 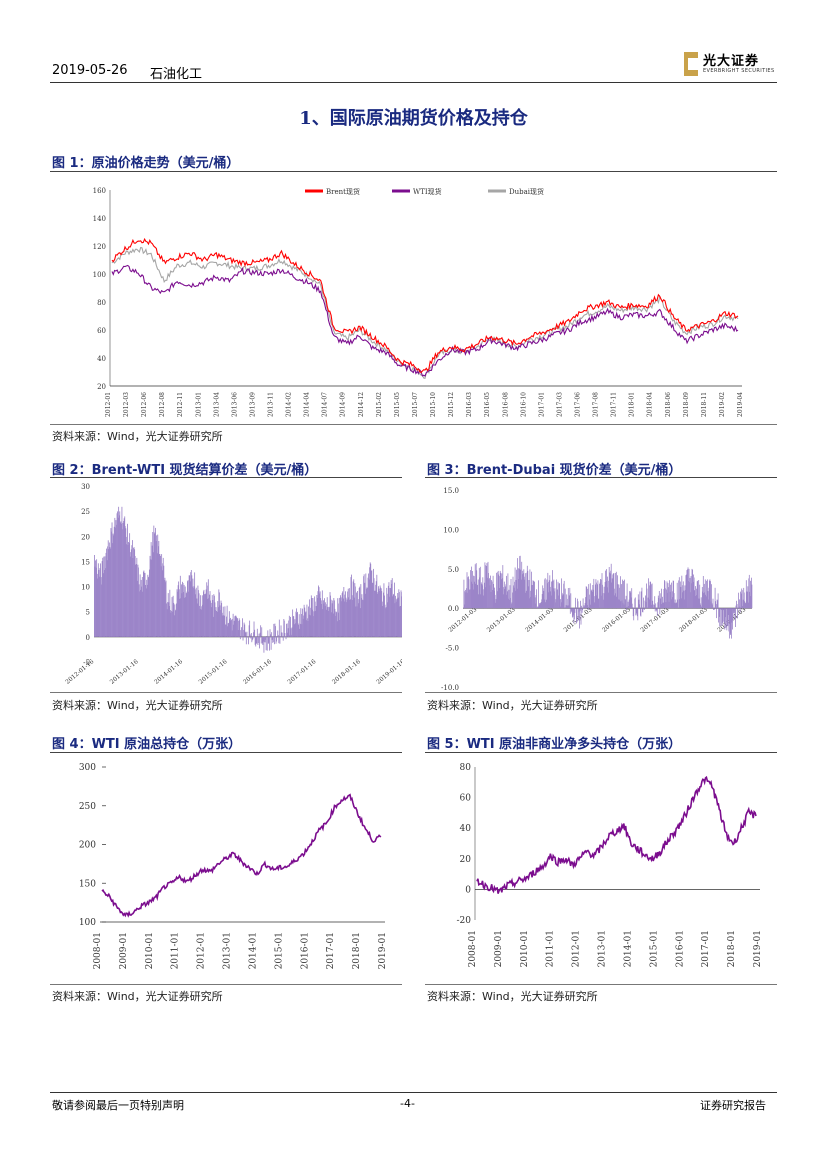 What do you see at coordinates (226, 477) in the screenshot?
I see `fig2-top-rule` at bounding box center [226, 477].